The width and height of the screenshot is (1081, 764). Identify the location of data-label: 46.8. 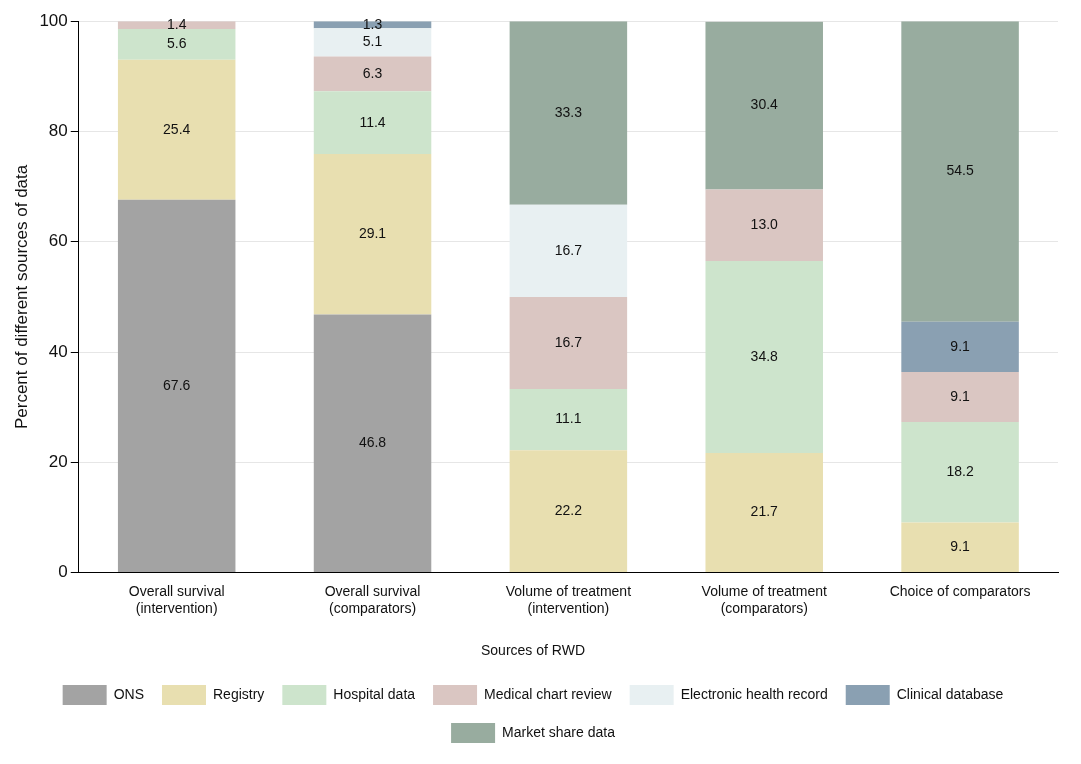
(372, 442).